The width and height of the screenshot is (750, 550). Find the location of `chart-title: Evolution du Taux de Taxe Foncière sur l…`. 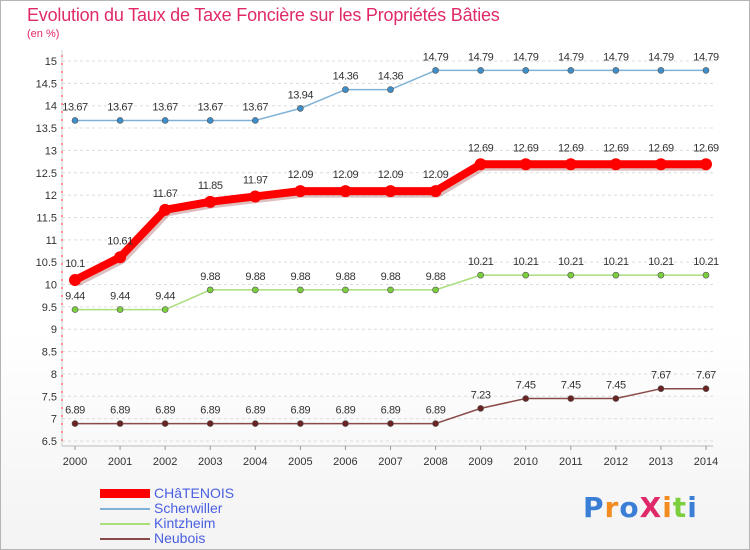

chart-title: Evolution du Taux de Taxe Foncière sur l… is located at coordinates (263, 15).